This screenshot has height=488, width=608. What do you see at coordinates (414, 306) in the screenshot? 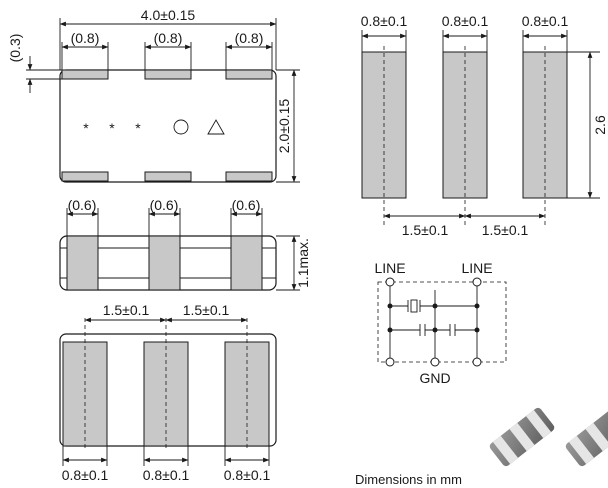
I see `resonator-icon` at bounding box center [414, 306].